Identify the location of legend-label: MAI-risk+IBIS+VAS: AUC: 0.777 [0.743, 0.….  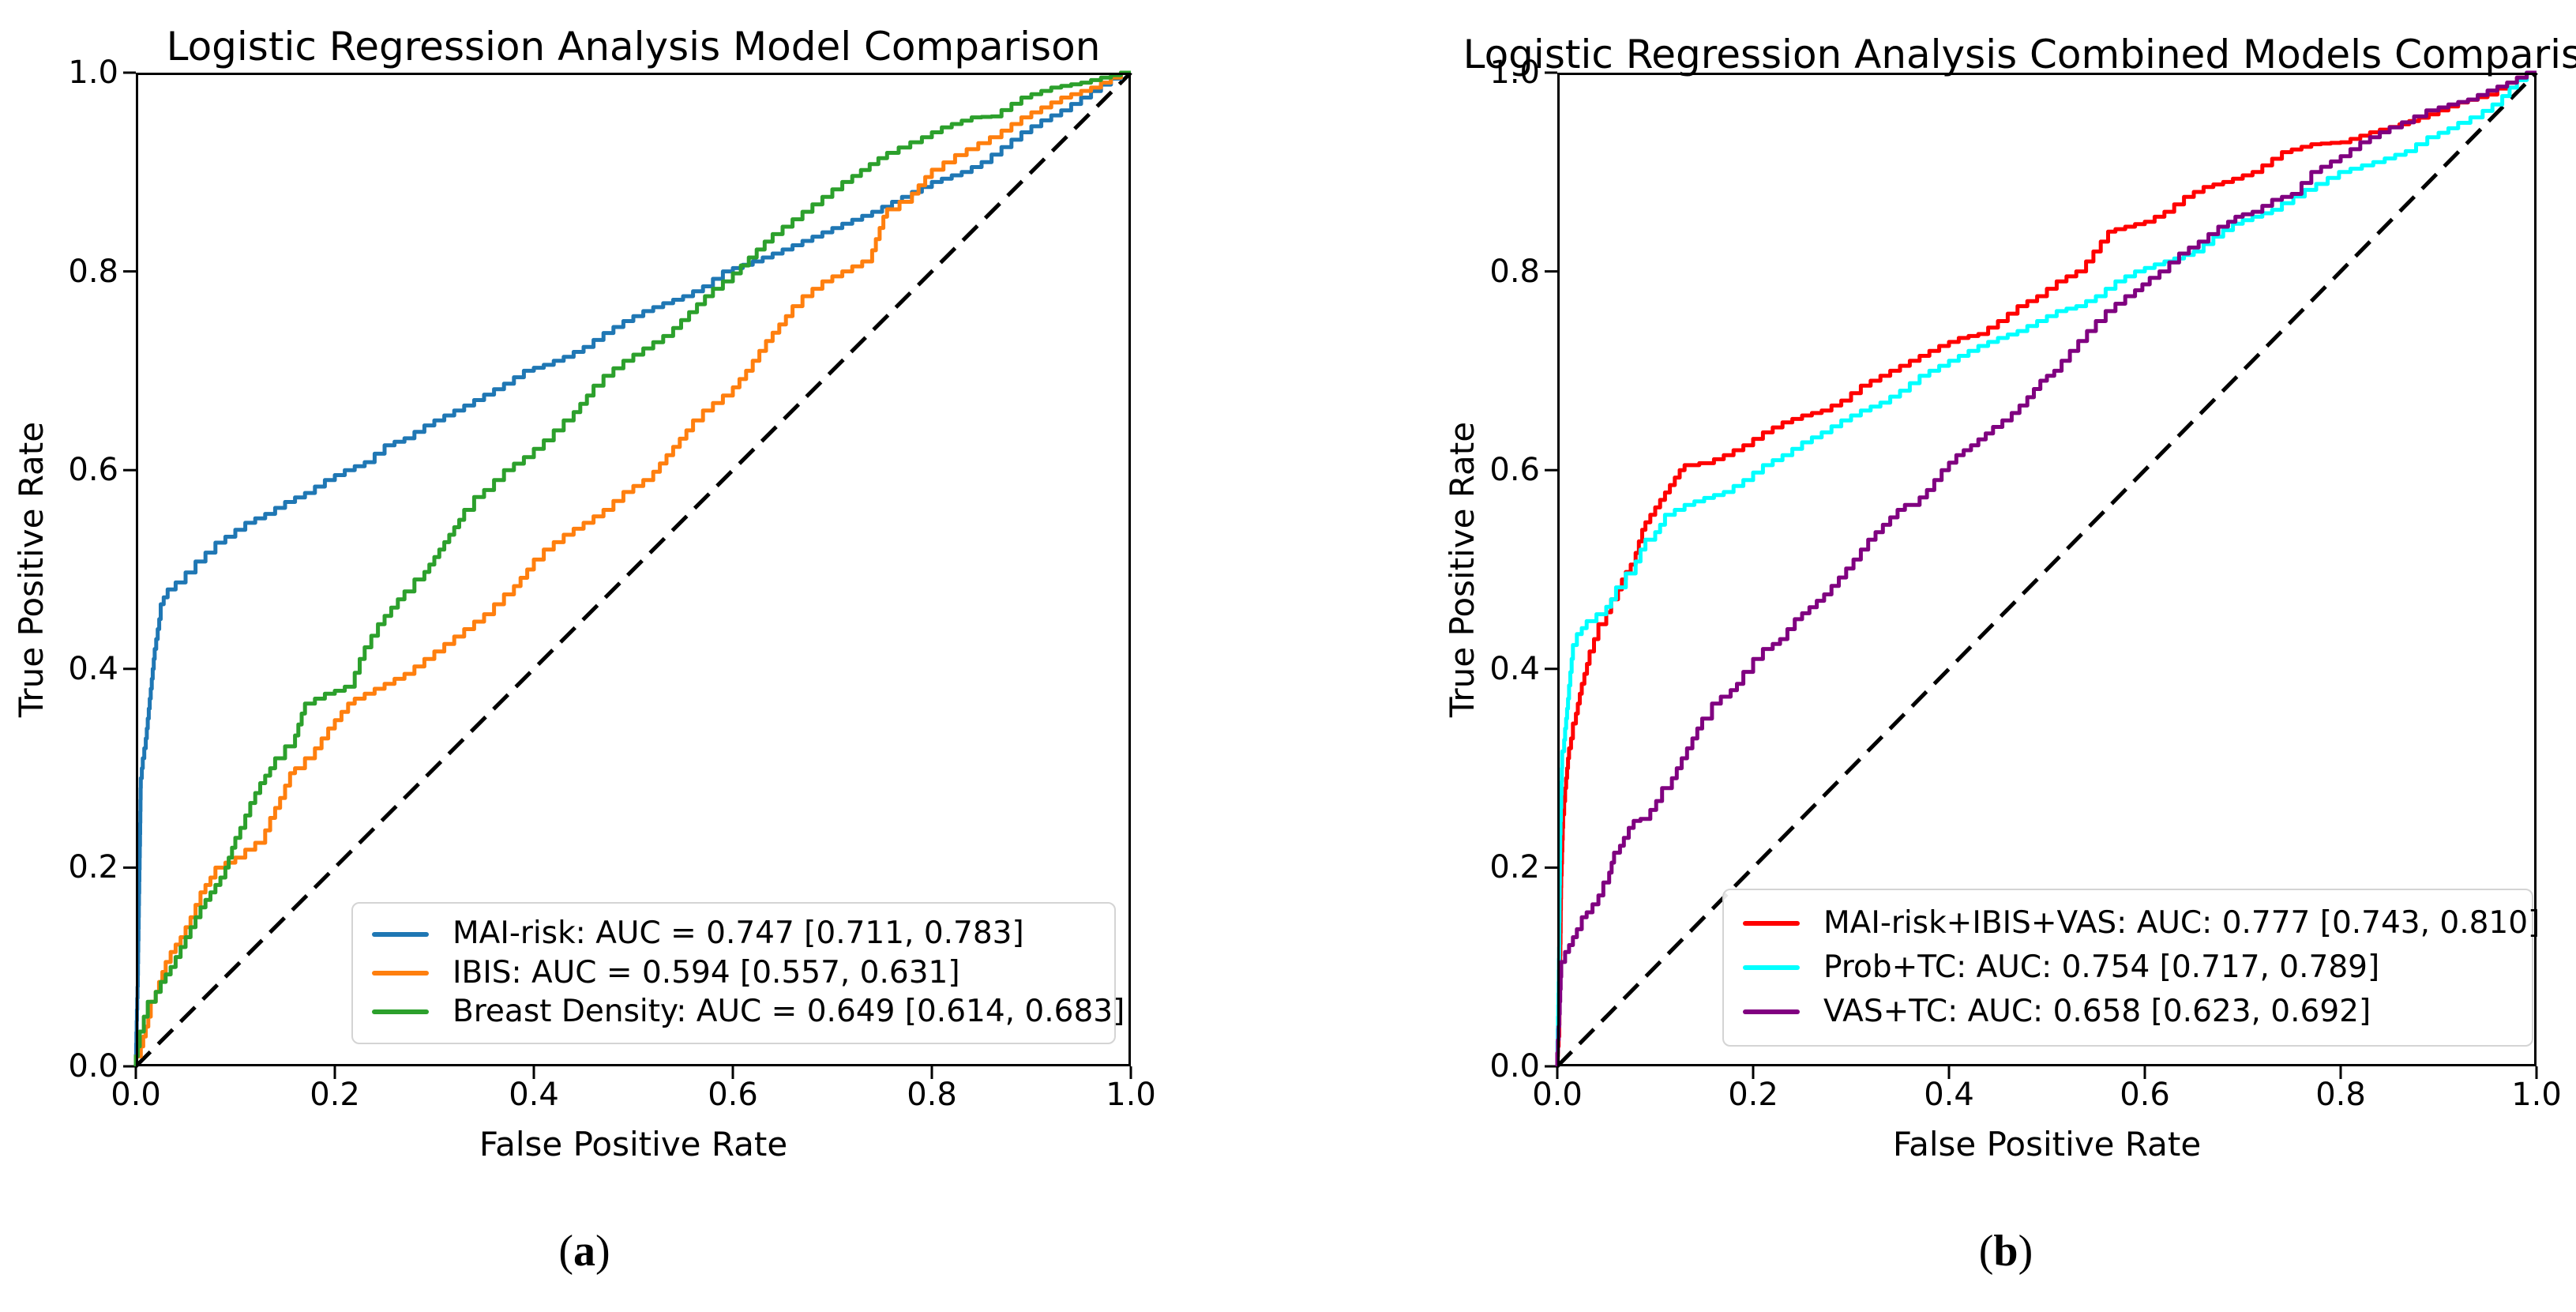
(2181, 922).